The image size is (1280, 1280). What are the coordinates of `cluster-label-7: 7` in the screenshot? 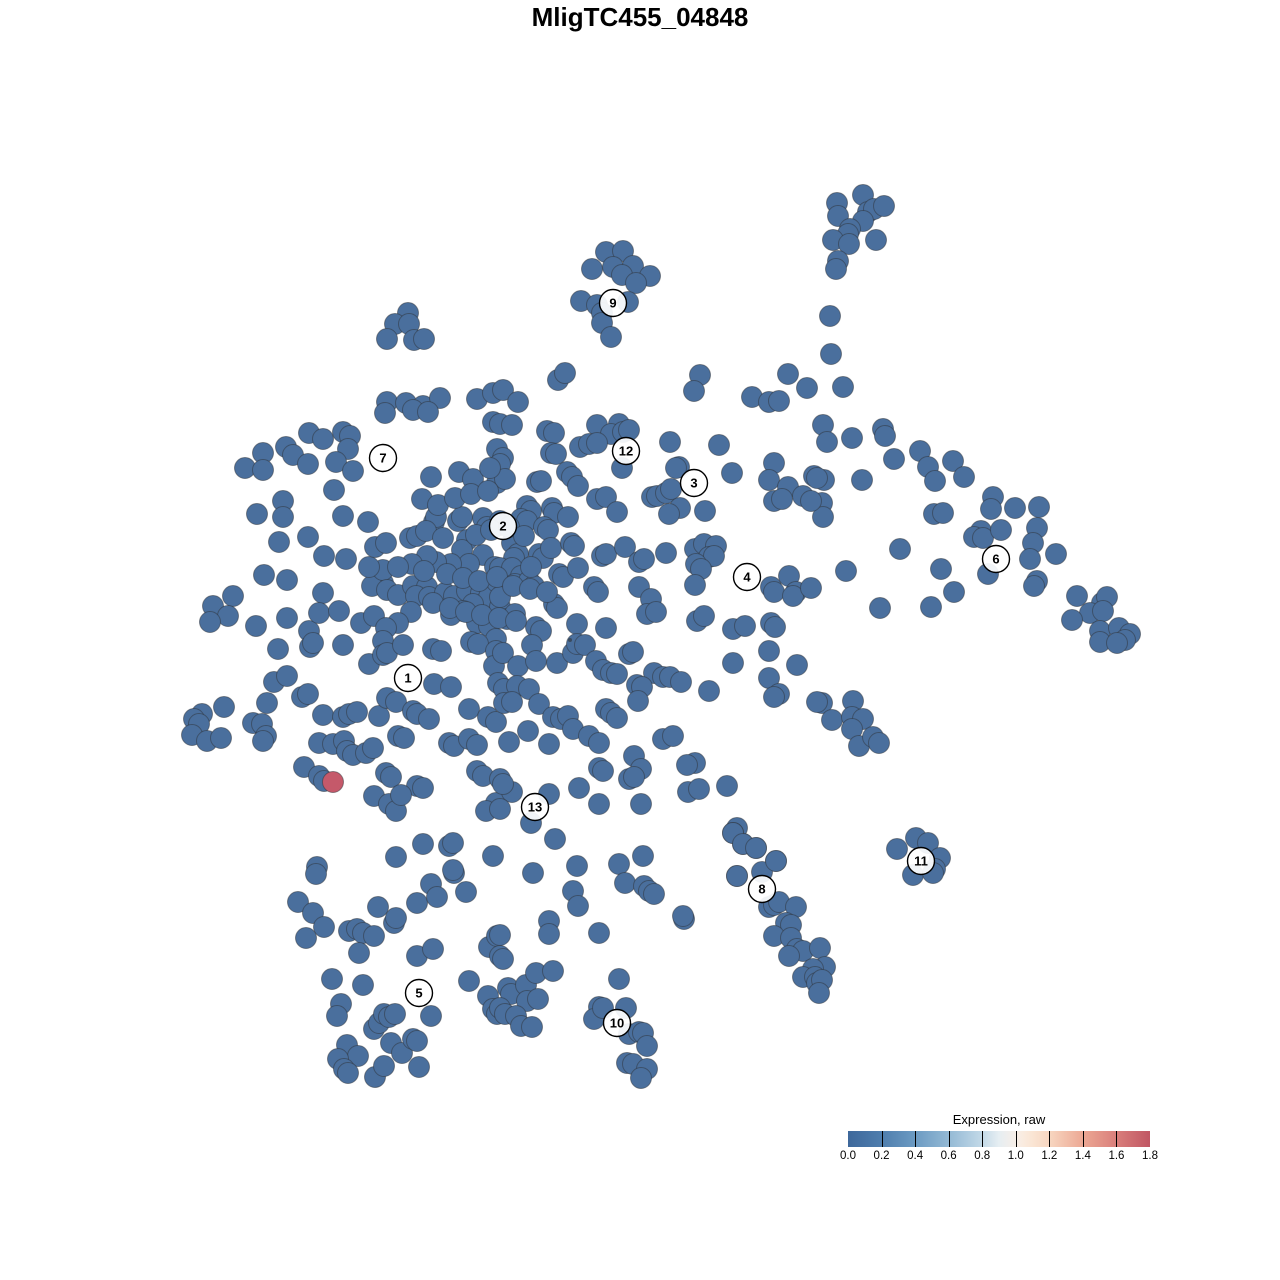 It's located at (383, 458).